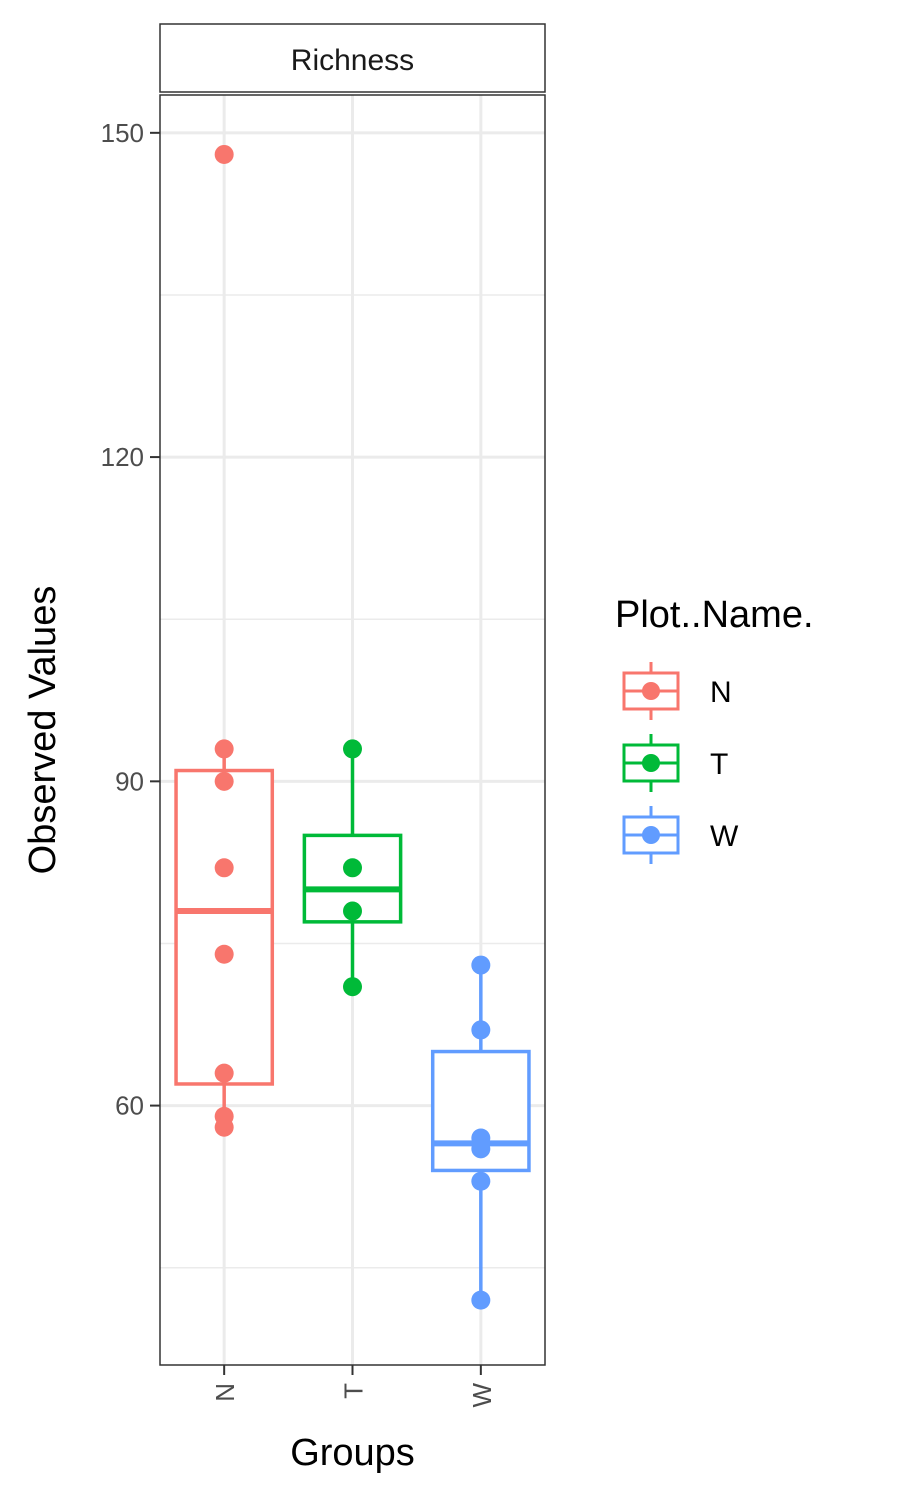 The width and height of the screenshot is (900, 1500). I want to click on facet-strip-label: Richness, so click(352, 60).